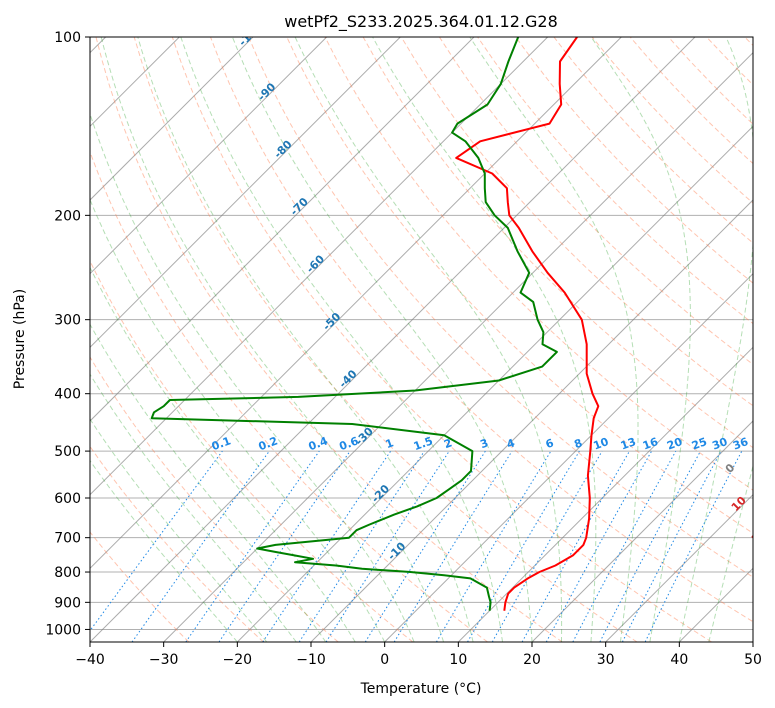 The width and height of the screenshot is (775, 708). What do you see at coordinates (318, 443) in the screenshot?
I see `mixing-ratio-label: 0.4` at bounding box center [318, 443].